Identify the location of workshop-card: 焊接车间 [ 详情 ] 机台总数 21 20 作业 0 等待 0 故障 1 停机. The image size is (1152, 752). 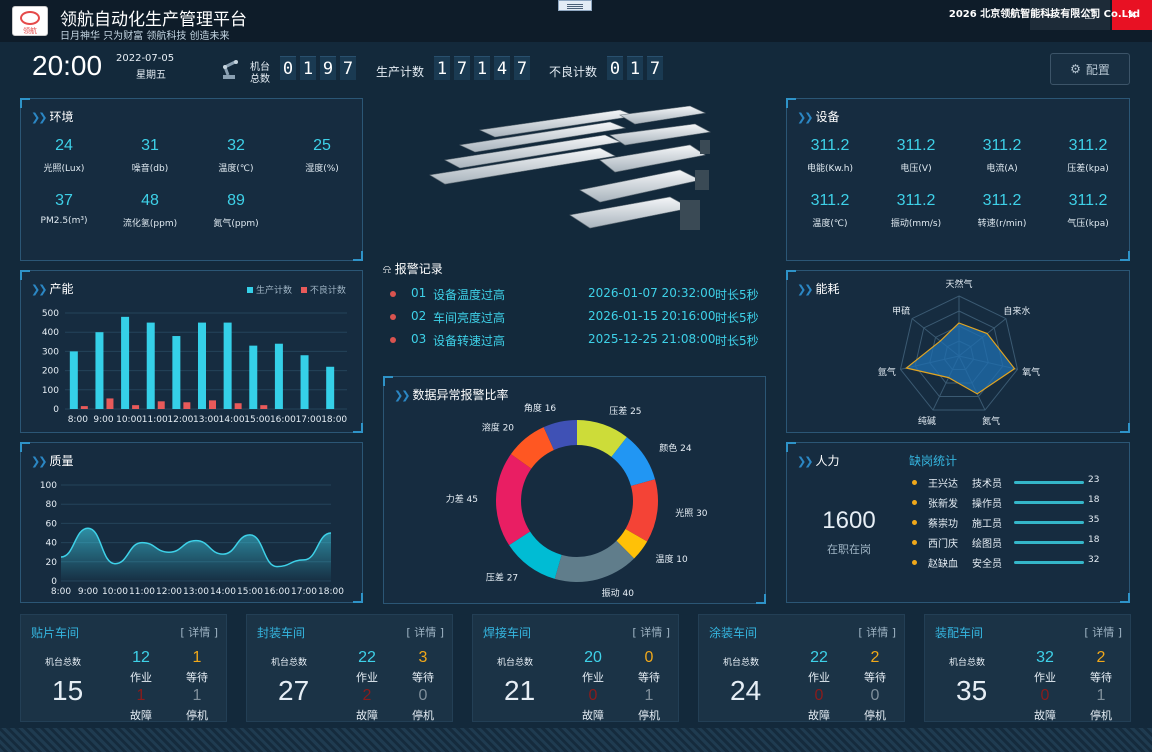
(575, 668).